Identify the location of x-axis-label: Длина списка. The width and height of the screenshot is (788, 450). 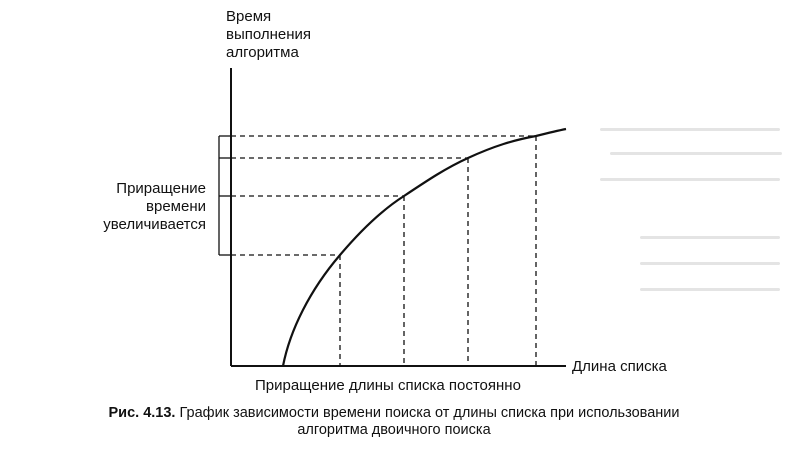
(619, 366).